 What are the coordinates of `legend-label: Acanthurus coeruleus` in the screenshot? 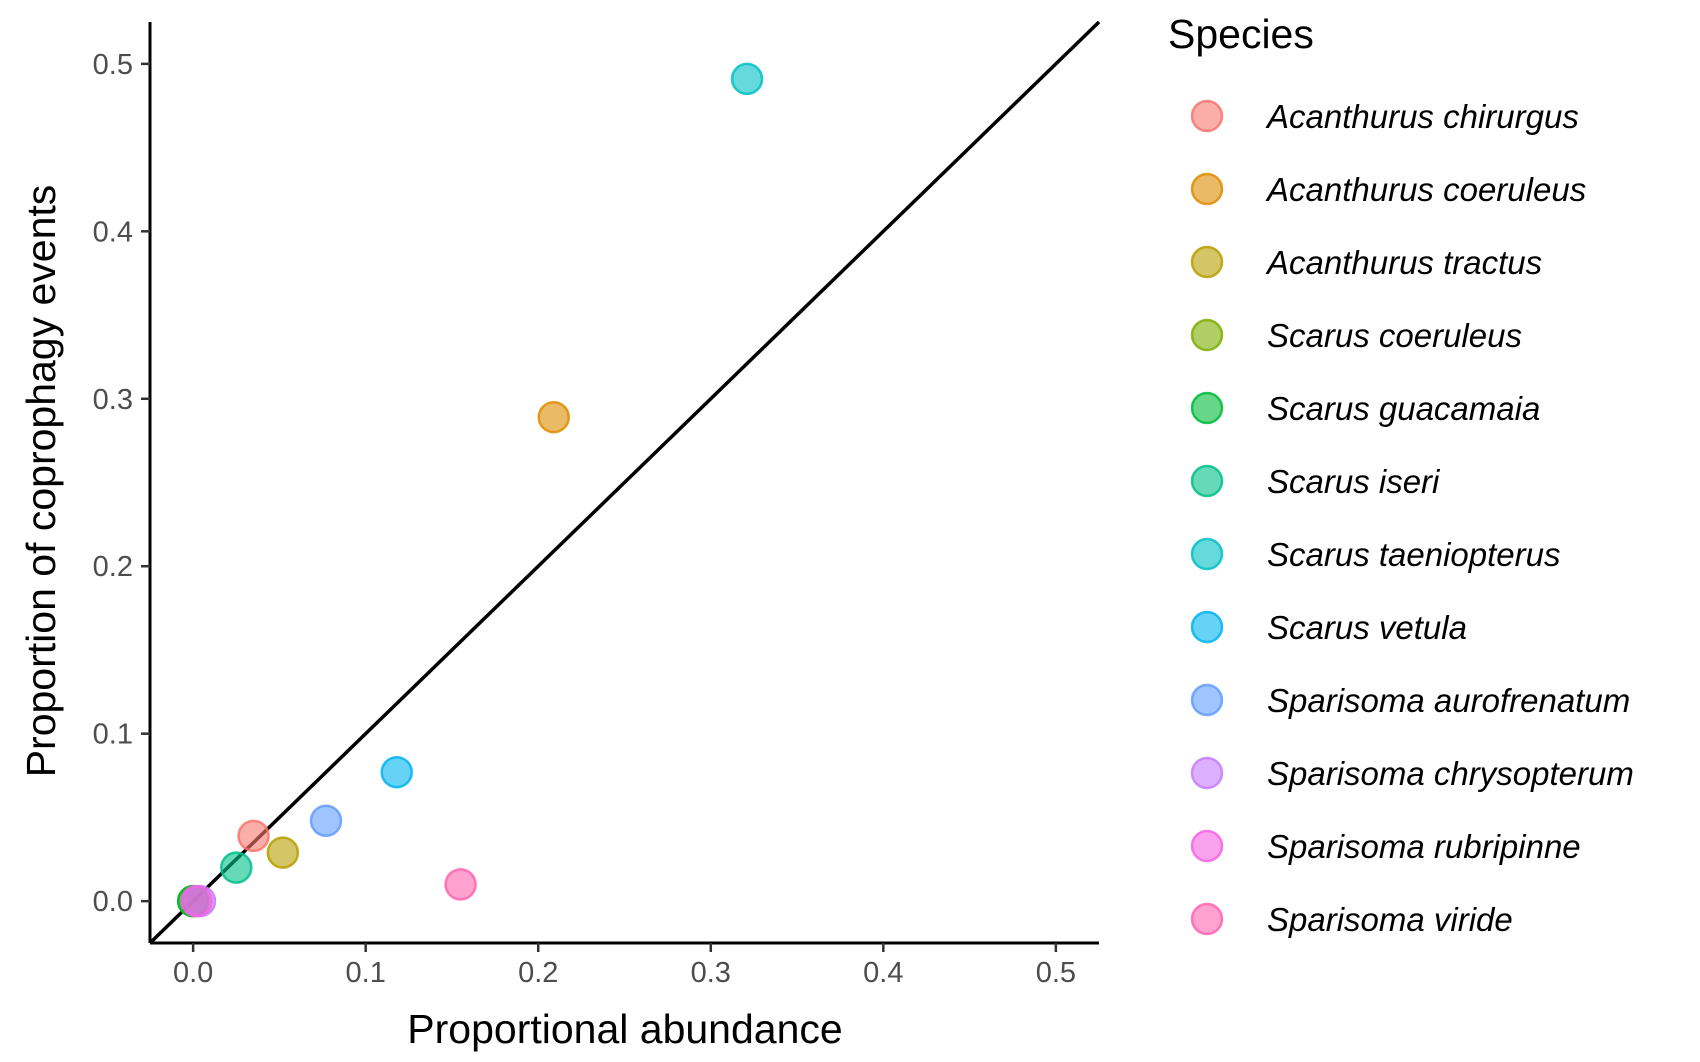 It's located at (1425, 189).